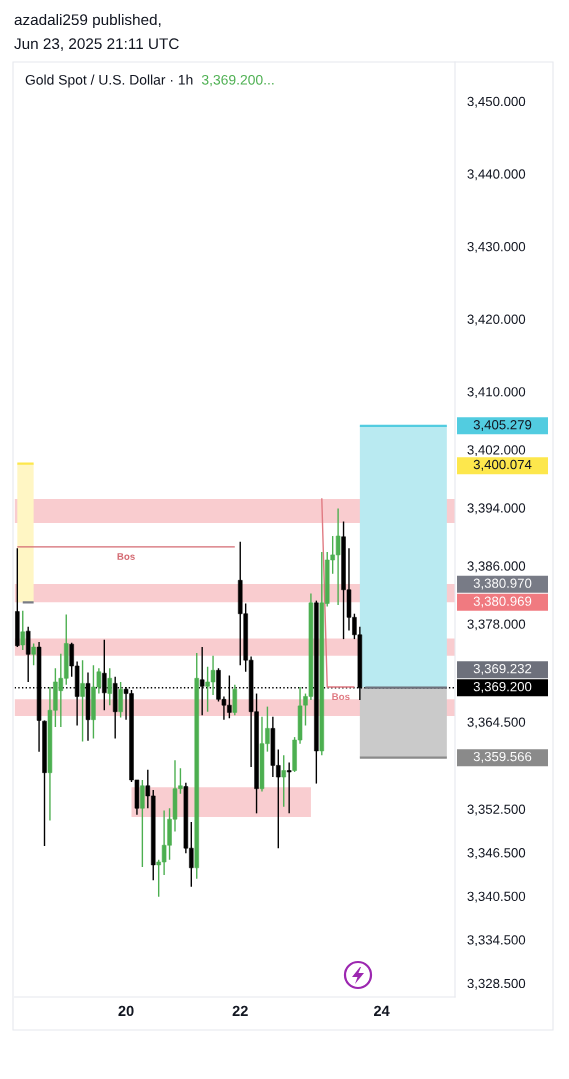  I want to click on x-tick-label: 22, so click(240, 1010).